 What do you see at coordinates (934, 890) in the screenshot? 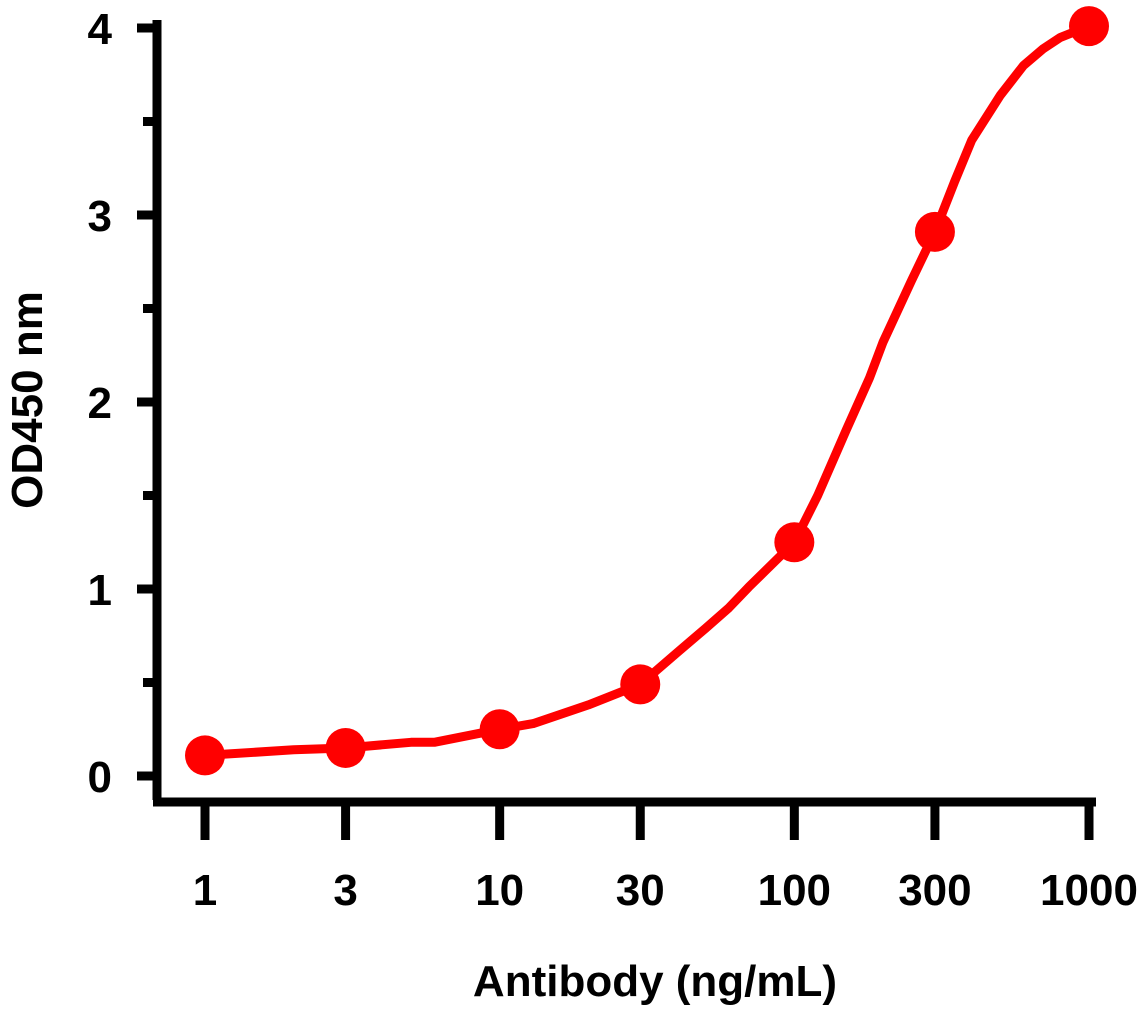
I see `x-tick-label: 300` at bounding box center [934, 890].